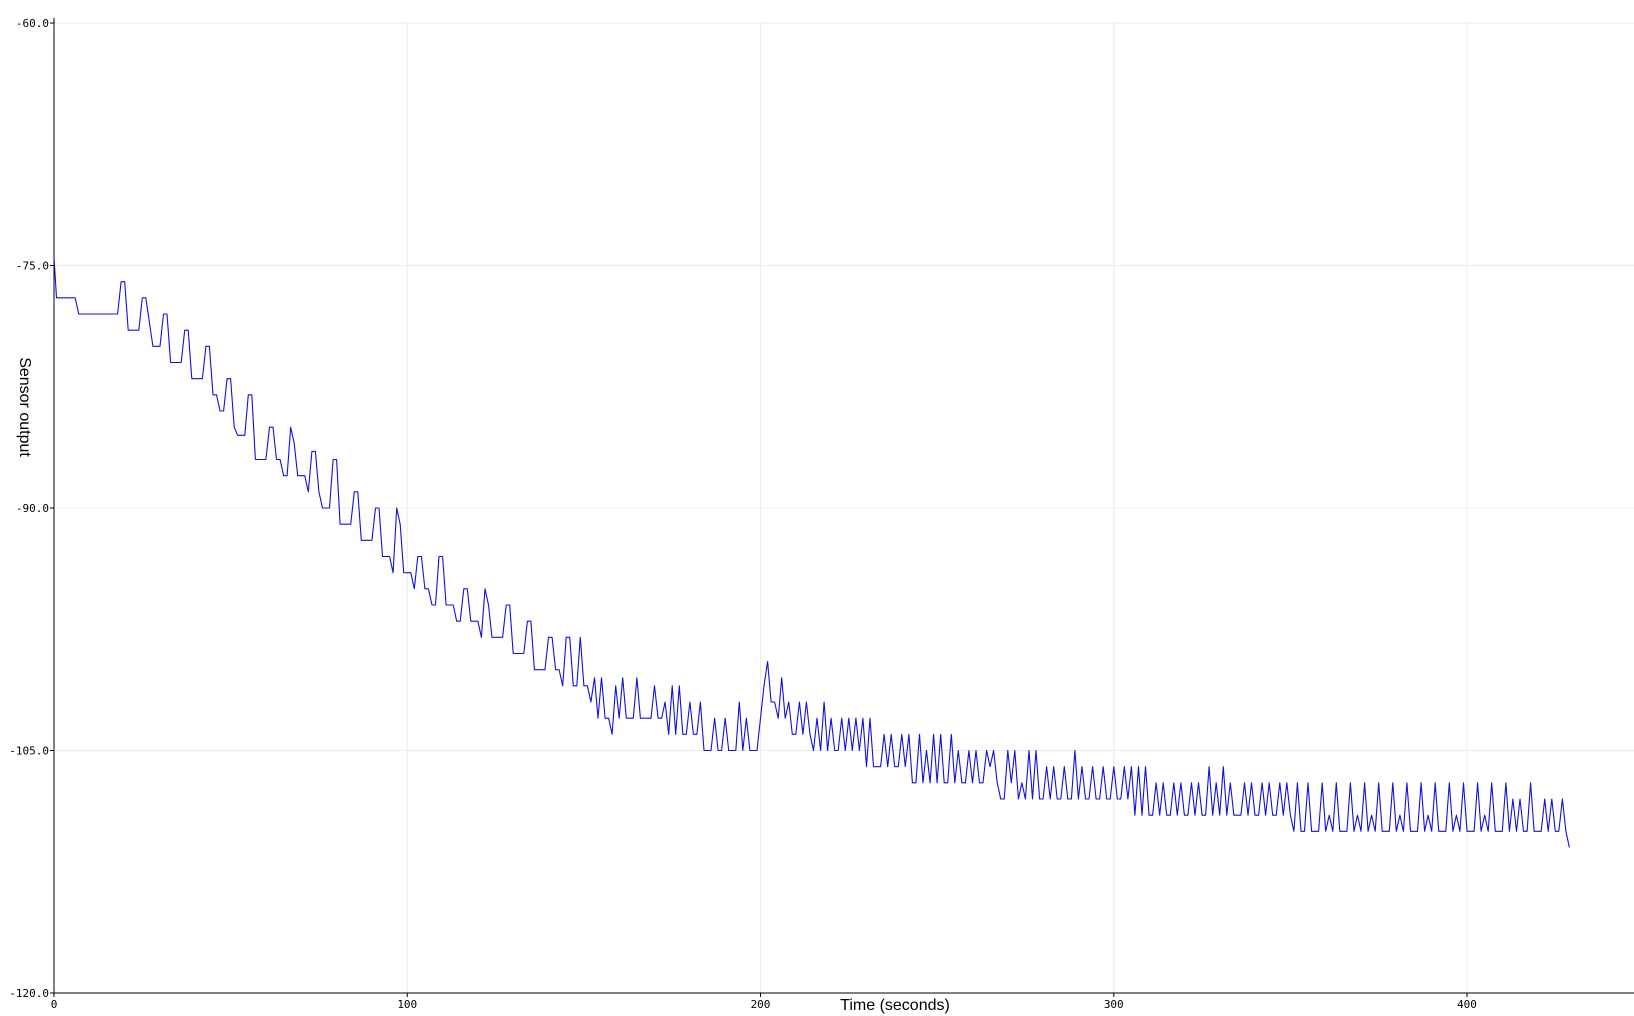  I want to click on x-tick-label: 300, so click(1114, 1004).